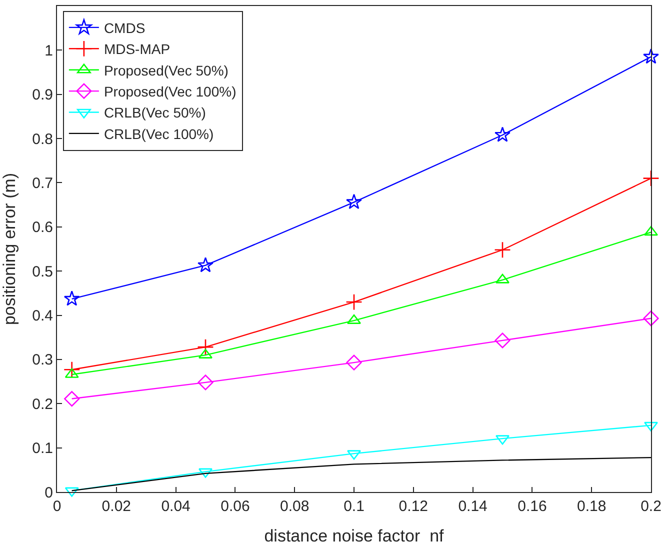 This screenshot has width=666, height=547. Describe the element at coordinates (116, 506) in the screenshot. I see `x-tick-label: 0.02` at that location.